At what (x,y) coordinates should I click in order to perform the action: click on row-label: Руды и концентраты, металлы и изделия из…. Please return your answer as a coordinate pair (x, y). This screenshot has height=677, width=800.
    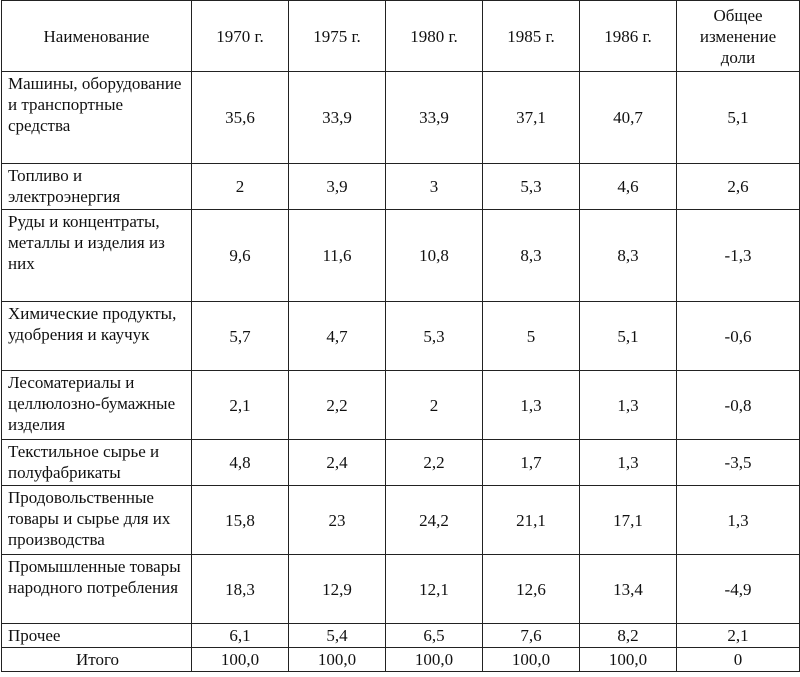
    Looking at the image, I should click on (96, 255).